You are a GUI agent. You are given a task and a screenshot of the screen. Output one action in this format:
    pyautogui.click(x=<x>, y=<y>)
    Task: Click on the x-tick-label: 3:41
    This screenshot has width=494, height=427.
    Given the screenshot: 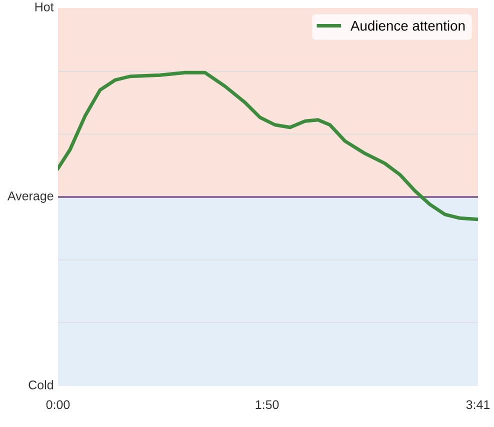 What is the action you would take?
    pyautogui.click(x=478, y=405)
    